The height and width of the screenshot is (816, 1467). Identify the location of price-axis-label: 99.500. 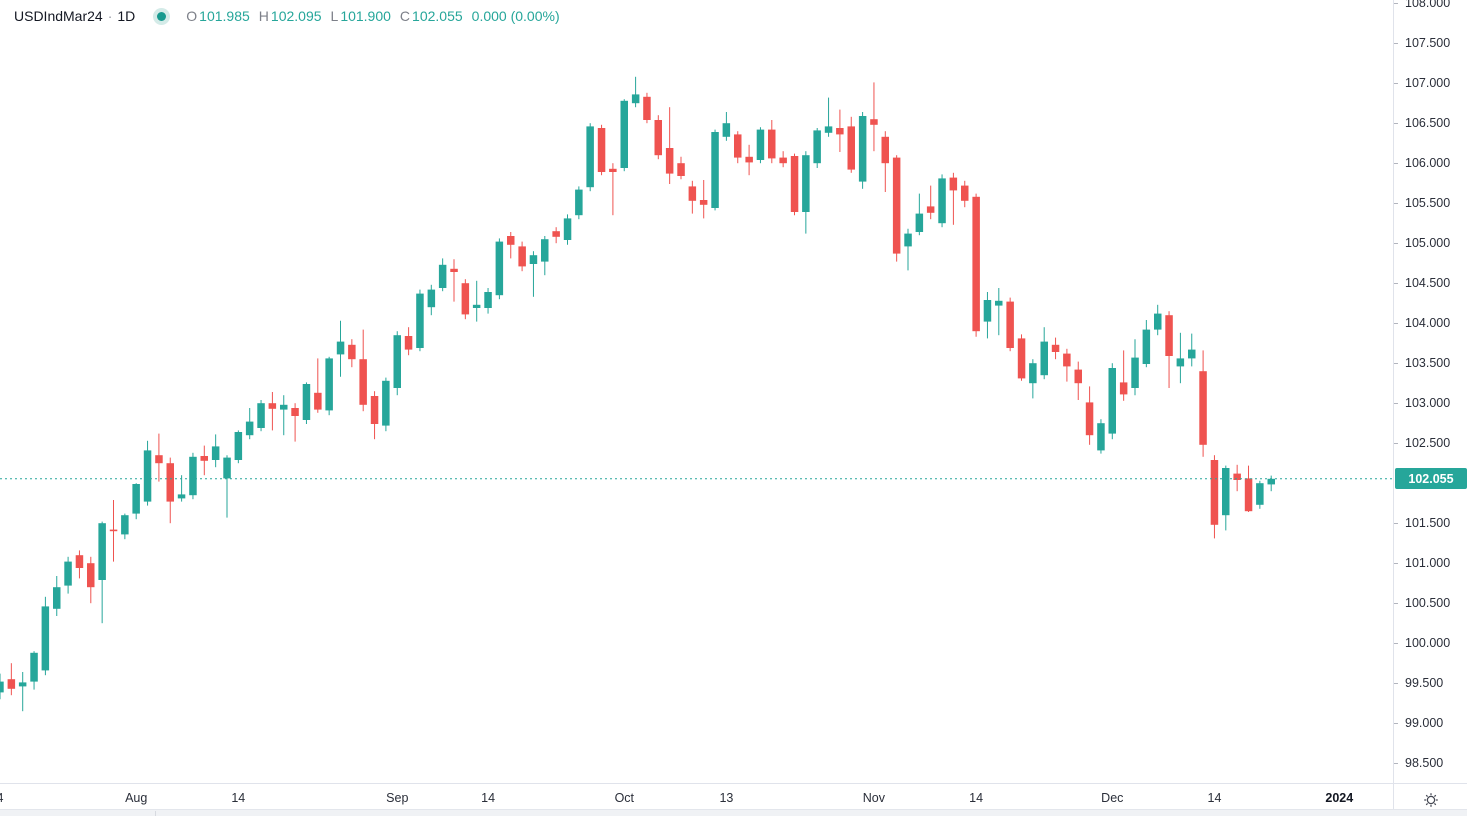
(1424, 682).